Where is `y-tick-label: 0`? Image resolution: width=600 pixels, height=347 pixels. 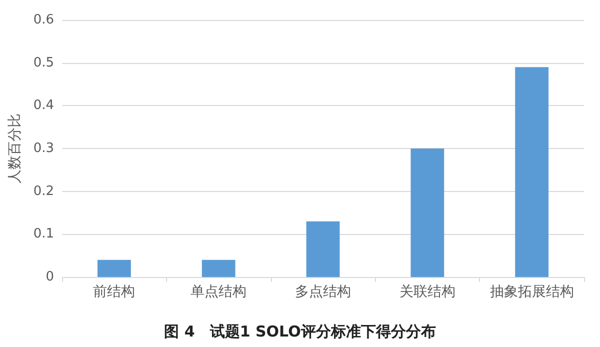
y-tick-label: 0 is located at coordinates (50, 277).